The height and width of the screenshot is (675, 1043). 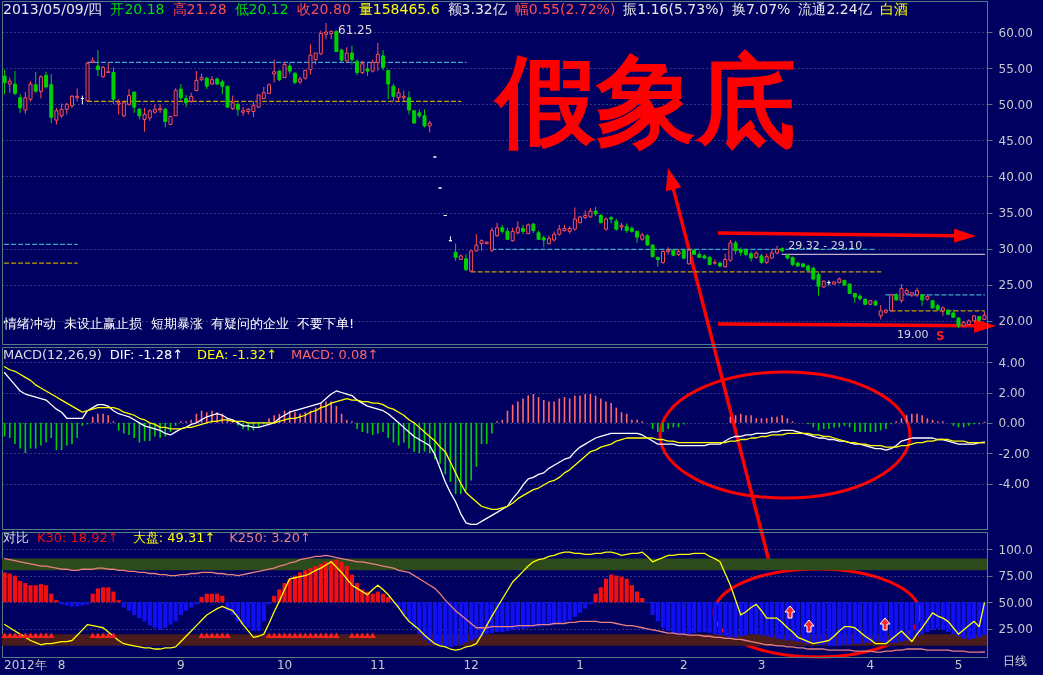 I want to click on x-tick-label: 2012年, so click(x=25, y=664).